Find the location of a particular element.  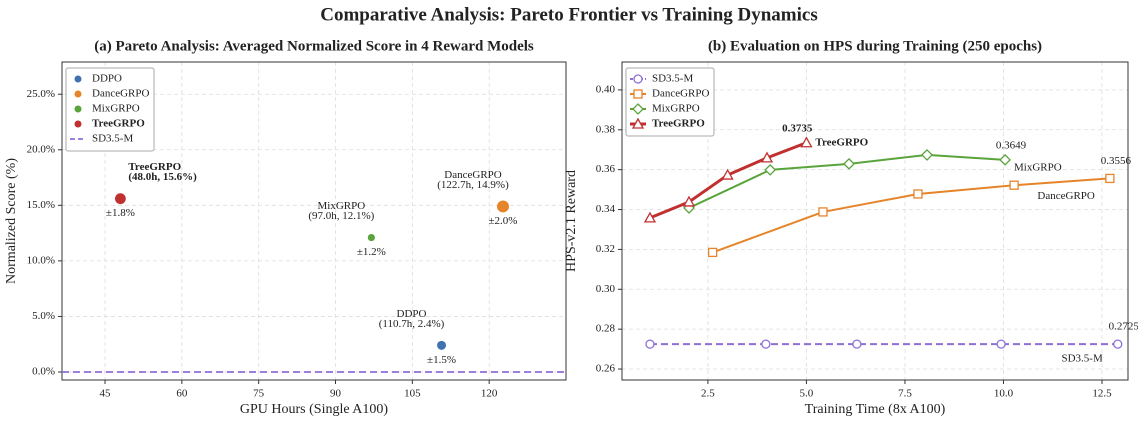

error-label: ±1.2% is located at coordinates (371, 252).